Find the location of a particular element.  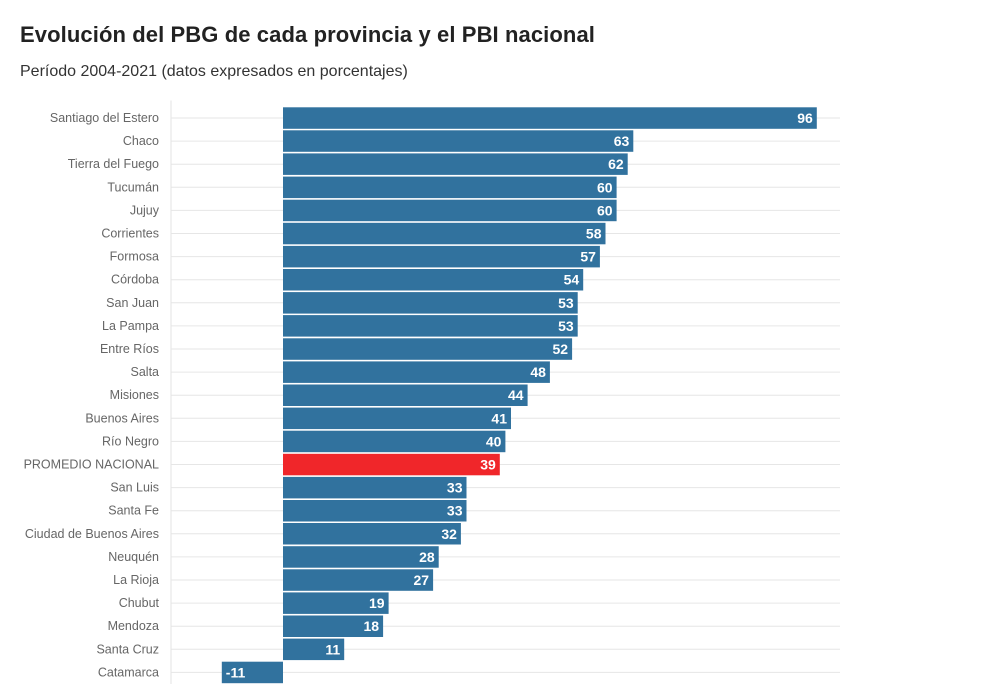

value-label: 28 is located at coordinates (427, 557).